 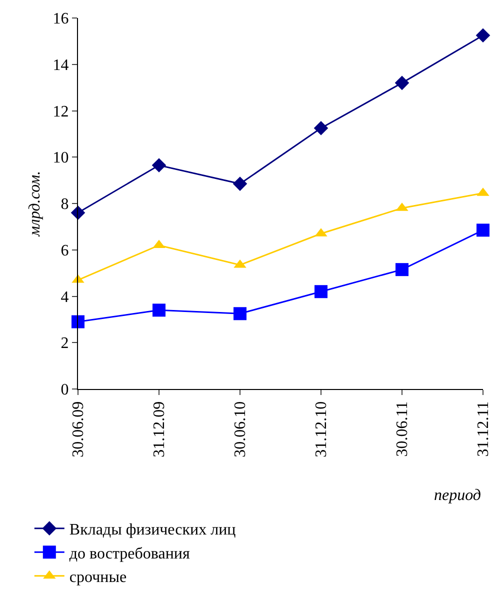 What do you see at coordinates (60, 19) in the screenshot?
I see `y-tick-label: 16` at bounding box center [60, 19].